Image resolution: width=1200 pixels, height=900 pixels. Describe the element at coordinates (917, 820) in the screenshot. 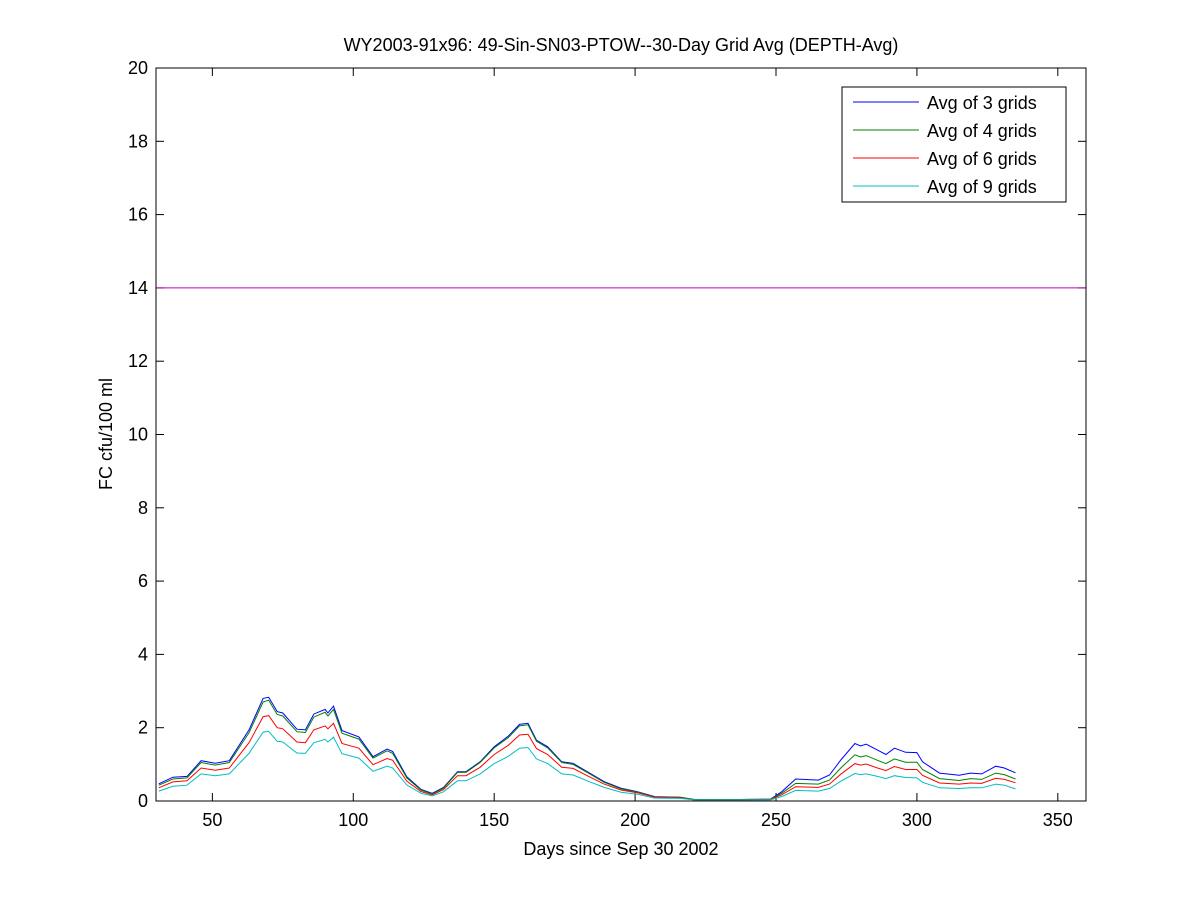

I see `x-tick-label: 300` at that location.